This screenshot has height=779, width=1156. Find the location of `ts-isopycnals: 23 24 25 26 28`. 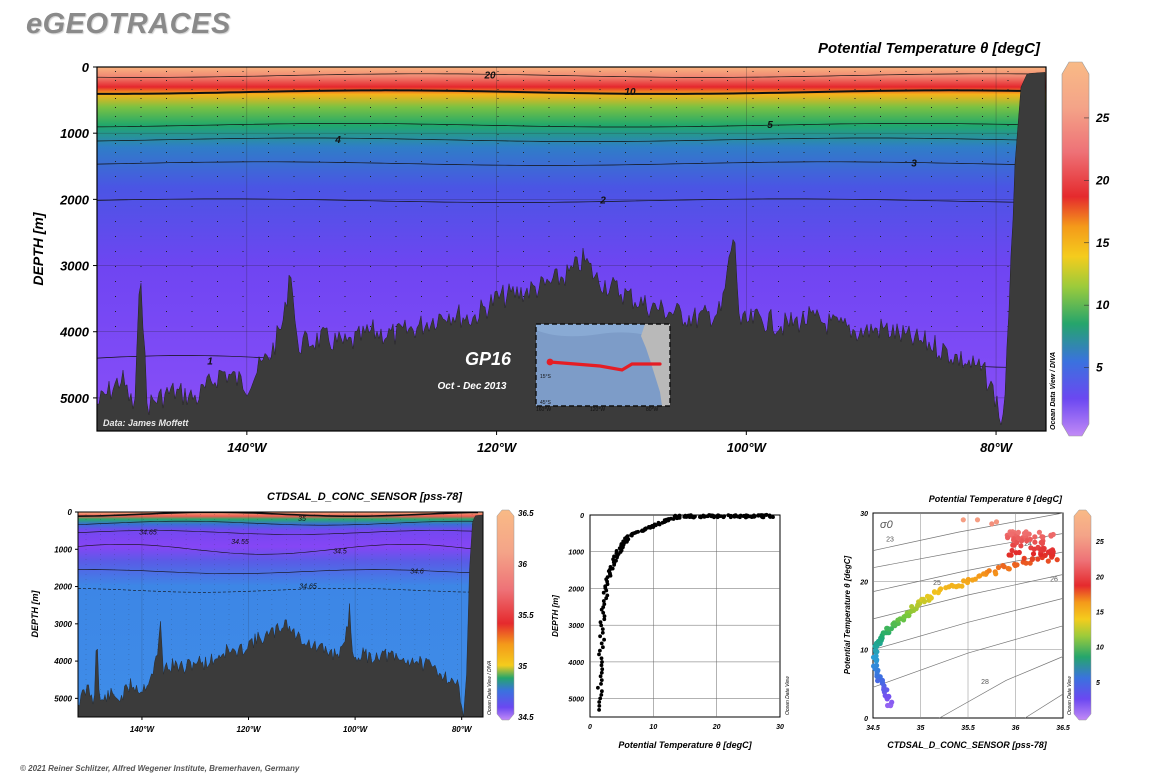

ts-isopycnals: 23 24 25 26 28 is located at coordinates (968, 615).